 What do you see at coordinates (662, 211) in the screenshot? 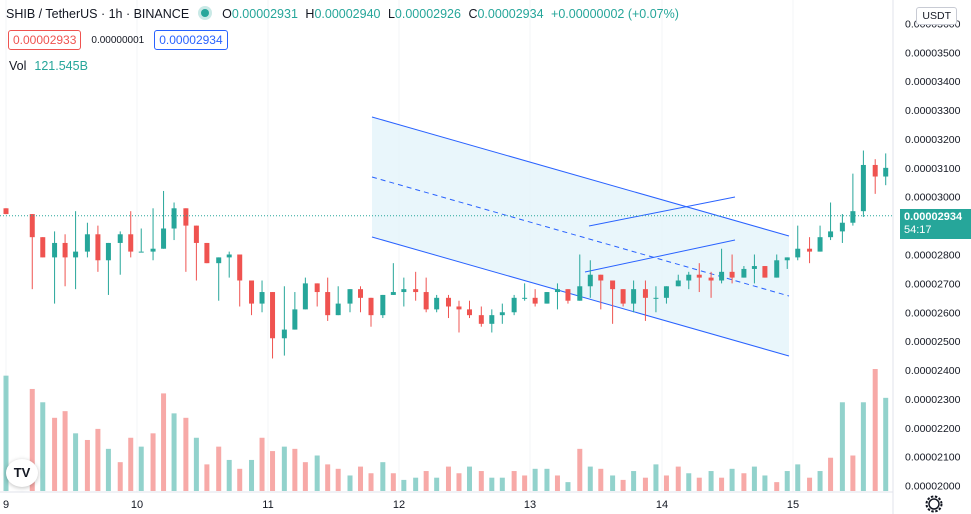
I see `small-channel-upper-line` at bounding box center [662, 211].